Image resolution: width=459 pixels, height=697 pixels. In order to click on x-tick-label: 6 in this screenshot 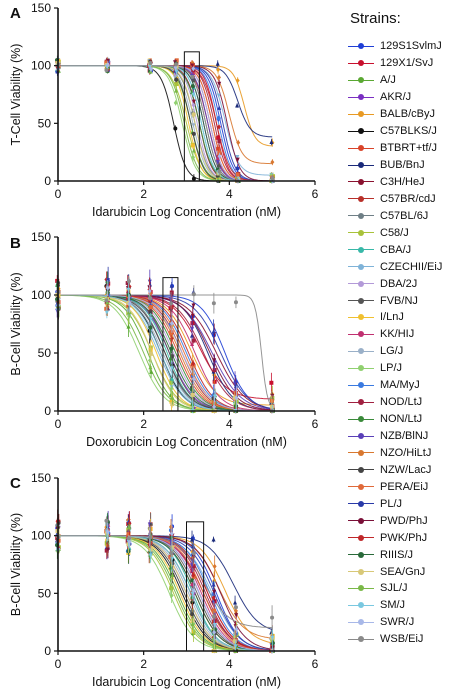, I will do `click(315, 664)`.